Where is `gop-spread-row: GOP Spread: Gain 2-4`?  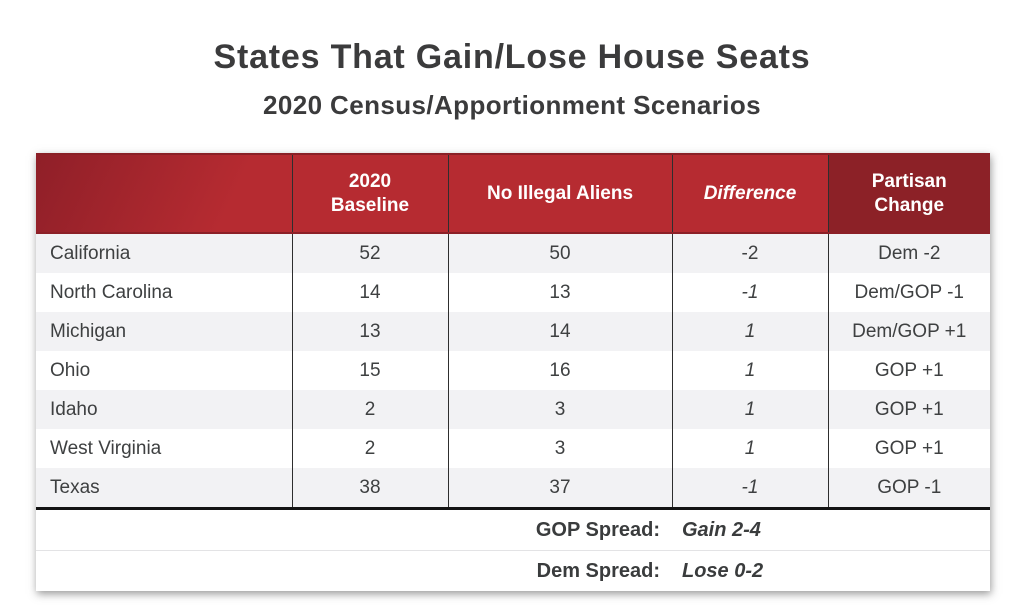
gop-spread-row: GOP Spread: Gain 2-4 is located at coordinates (513, 529).